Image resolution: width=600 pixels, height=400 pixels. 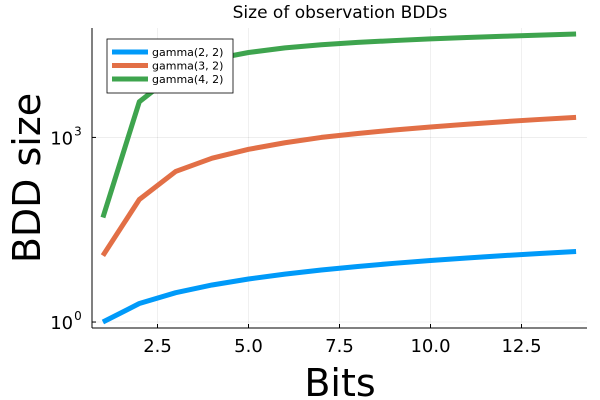 What do you see at coordinates (78, 316) in the screenshot?
I see `y-tick-exponent-0: 0` at bounding box center [78, 316].